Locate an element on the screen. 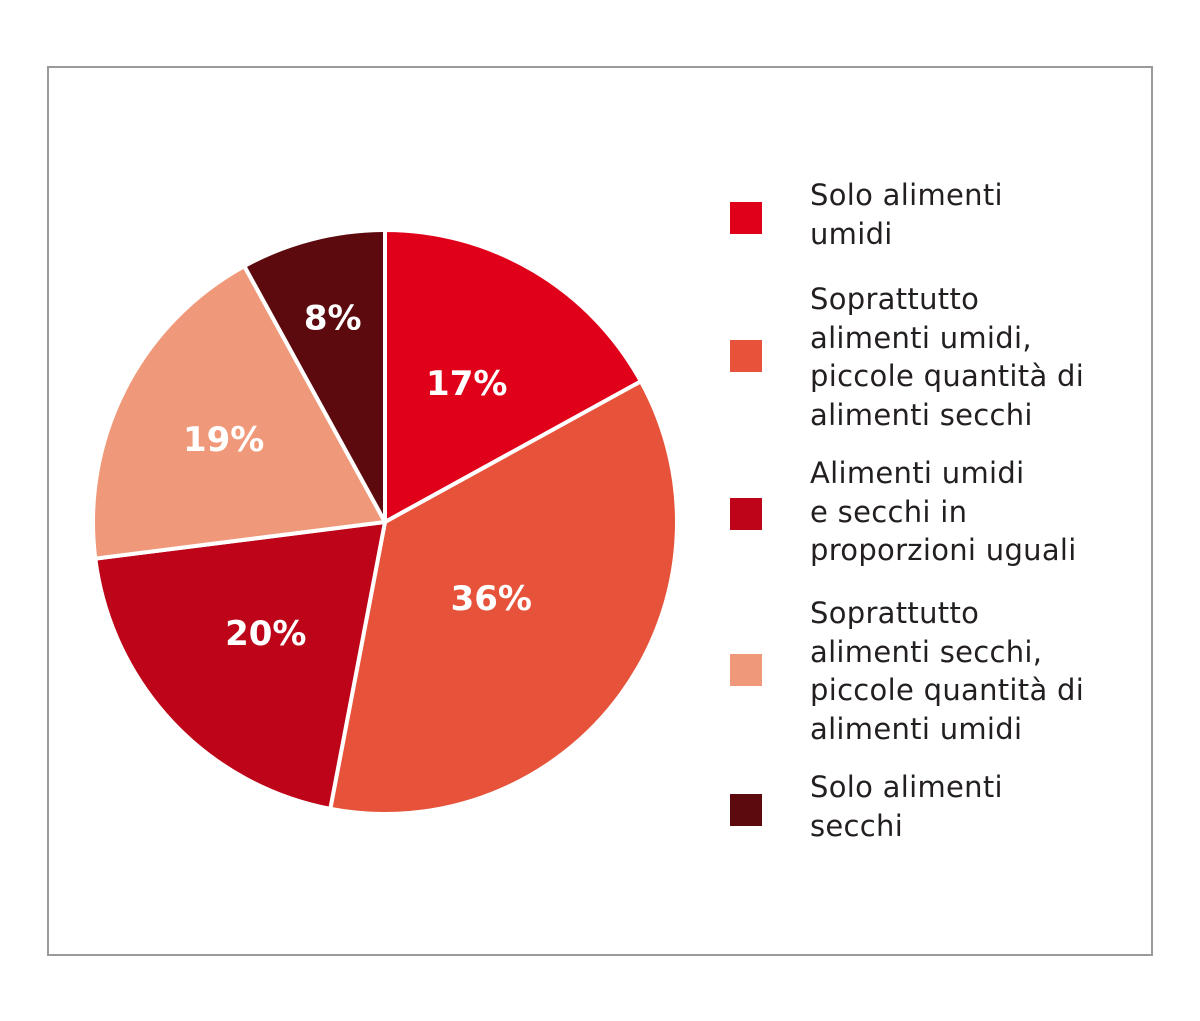  legend-item-solo-secchi: Solo alimenti secchi is located at coordinates (930, 848).